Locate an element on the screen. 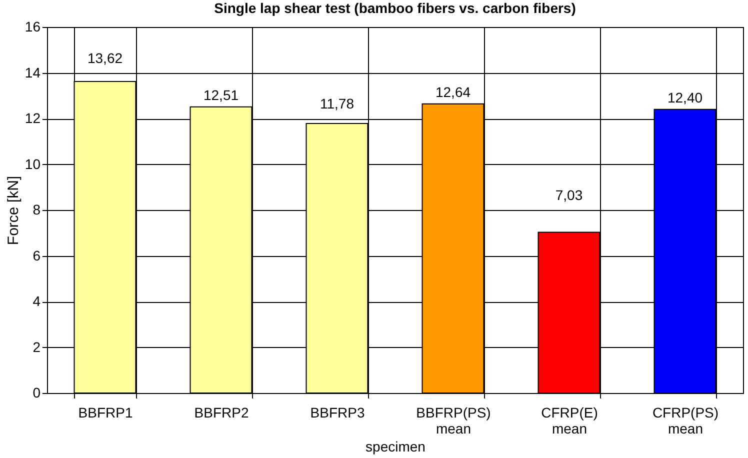  y-tick-label: 2 is located at coordinates (36, 346).